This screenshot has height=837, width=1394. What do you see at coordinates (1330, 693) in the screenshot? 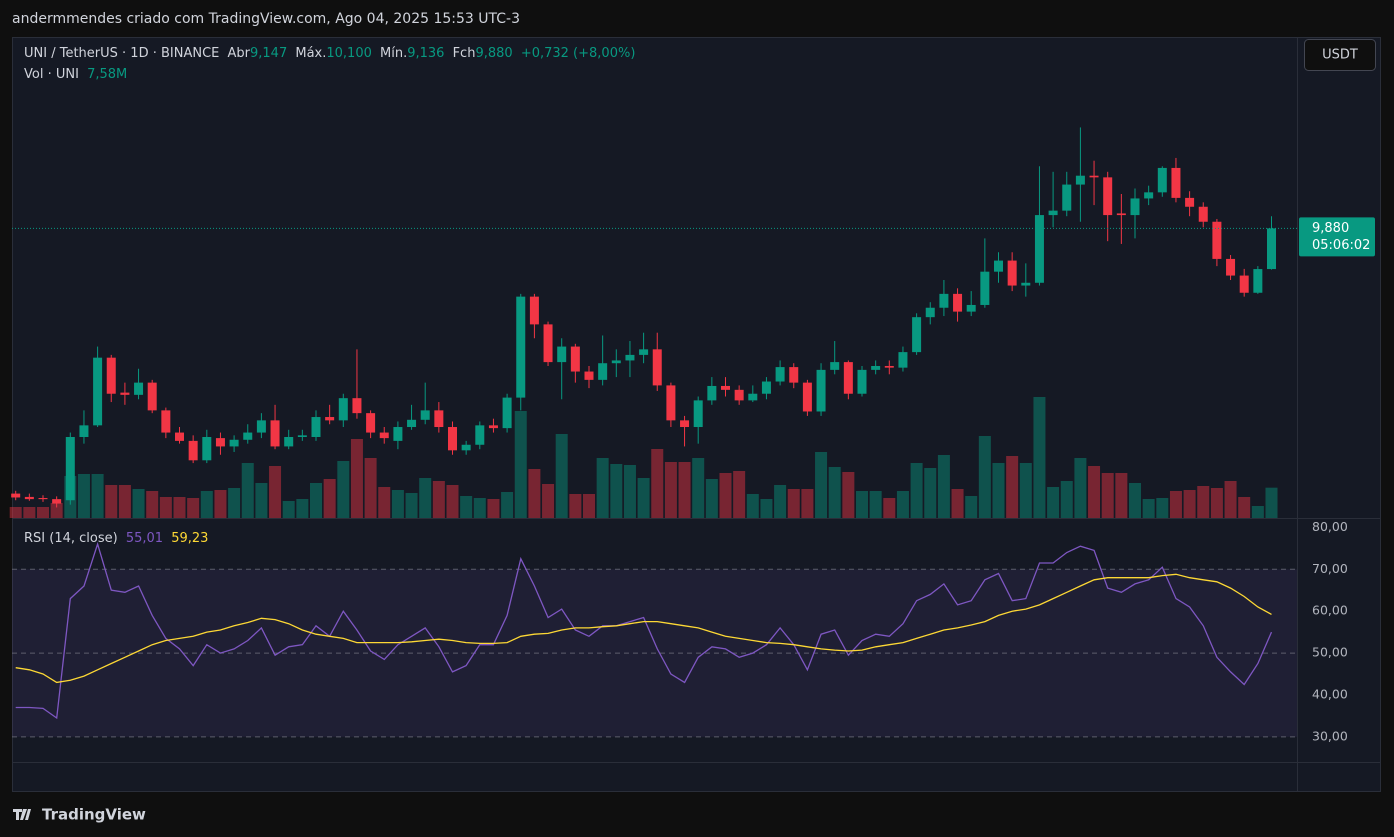
I see `y-tick-label: 40,00` at bounding box center [1330, 693].